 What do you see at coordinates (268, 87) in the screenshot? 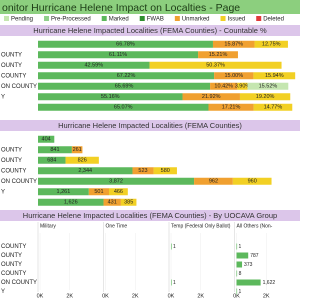
I see `data-label: 15.52%` at bounding box center [268, 87].